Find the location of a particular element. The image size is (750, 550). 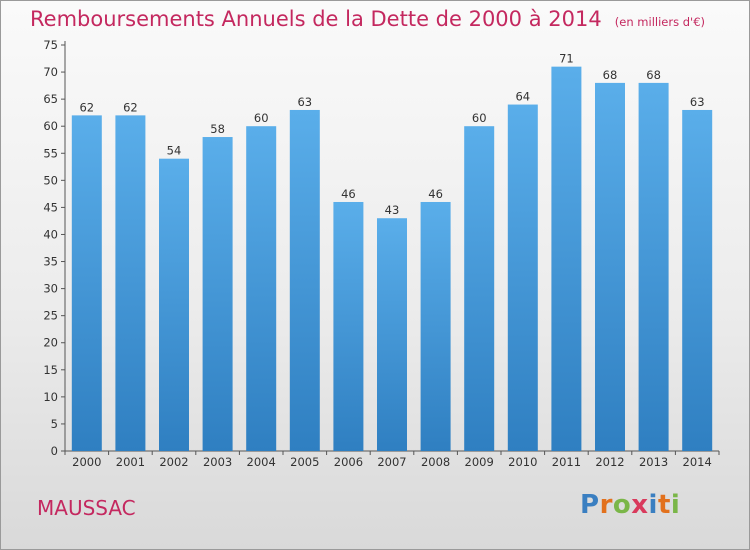

y-tick-label: 30 is located at coordinates (50, 289).